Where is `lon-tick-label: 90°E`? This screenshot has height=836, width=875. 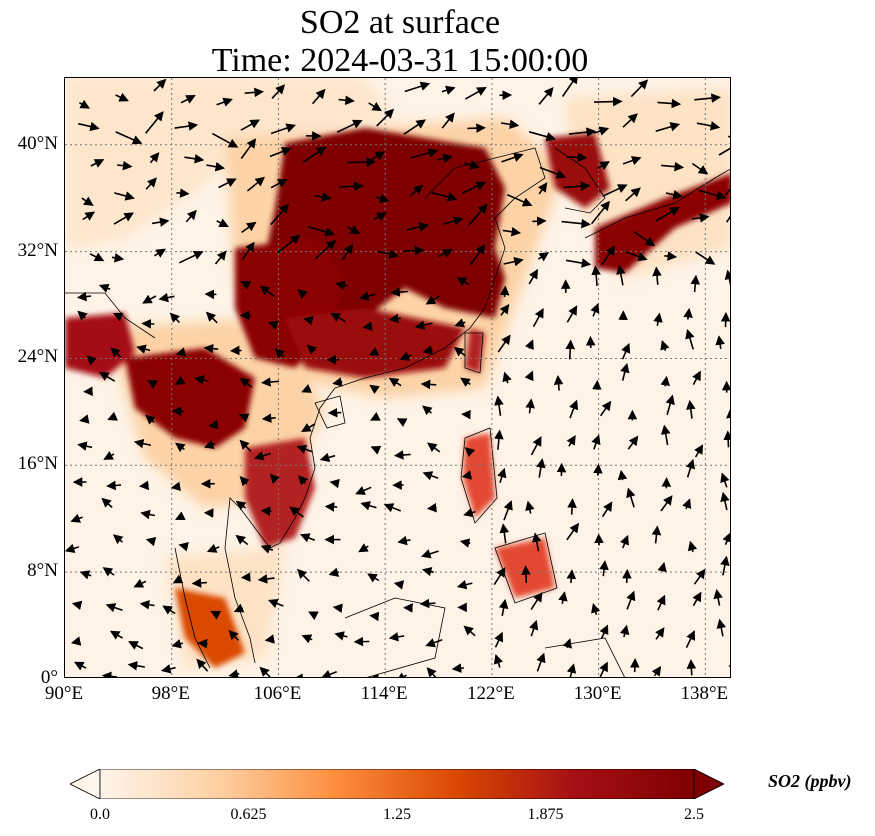
lon-tick-label: 90°E is located at coordinates (64, 693).